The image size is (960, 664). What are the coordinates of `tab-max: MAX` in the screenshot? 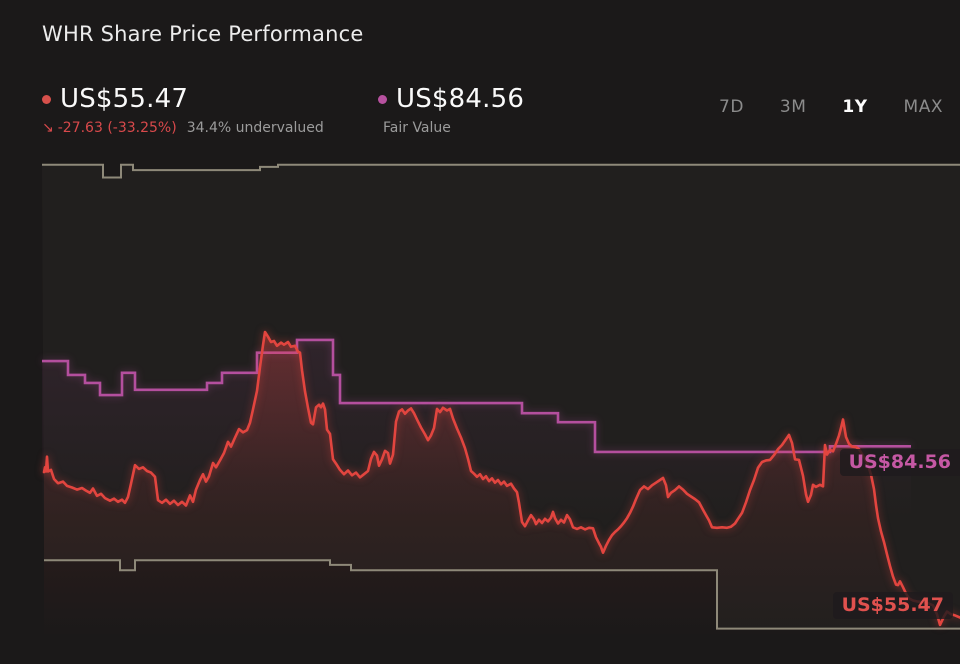 It's located at (923, 107).